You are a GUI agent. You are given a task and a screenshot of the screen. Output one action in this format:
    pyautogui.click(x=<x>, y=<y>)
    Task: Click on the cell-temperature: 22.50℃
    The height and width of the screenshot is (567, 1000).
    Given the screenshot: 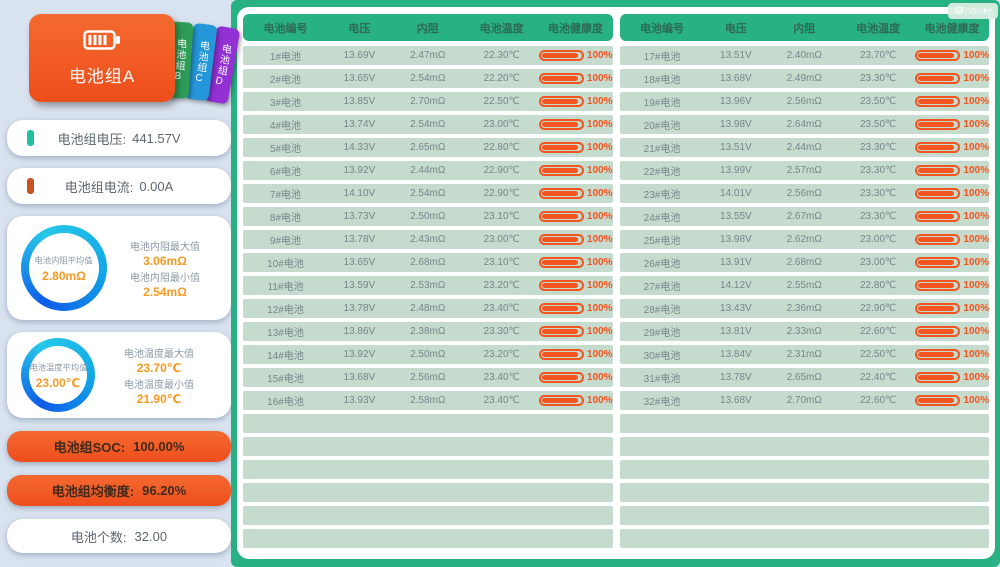 What is the action you would take?
    pyautogui.click(x=878, y=354)
    